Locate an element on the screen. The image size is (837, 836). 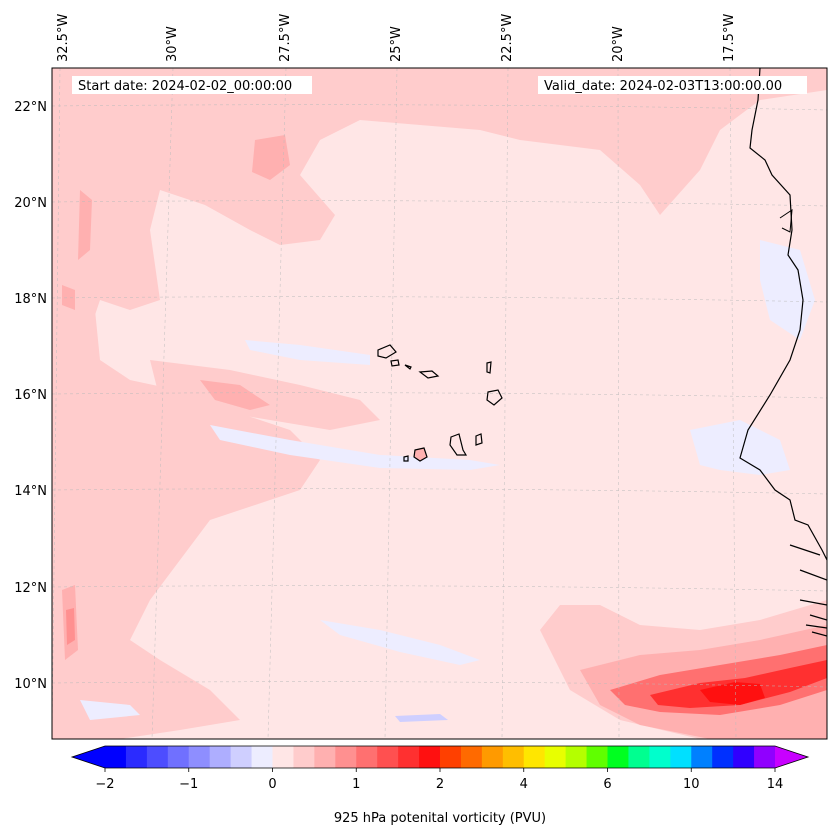
cape-verde-islands is located at coordinates (440, 403).